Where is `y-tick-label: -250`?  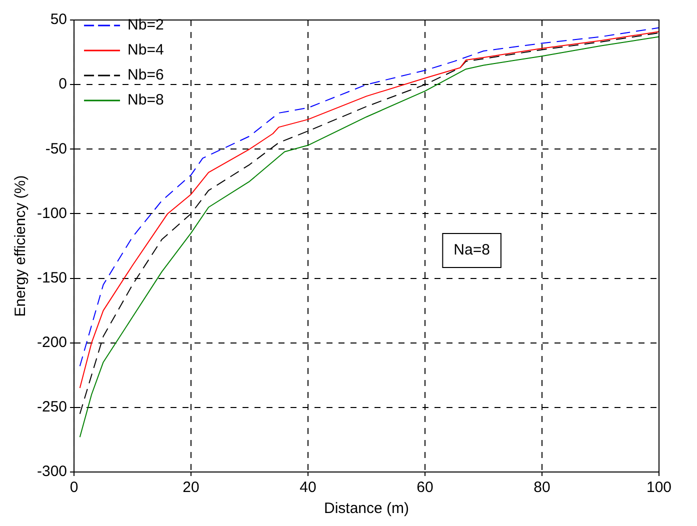
y-tick-label: -250 is located at coordinates (52, 407).